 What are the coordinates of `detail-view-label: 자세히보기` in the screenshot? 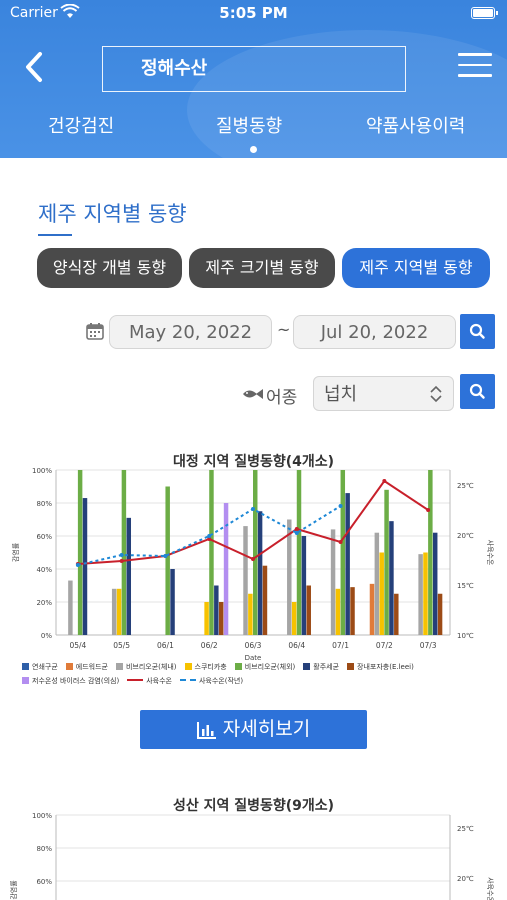 It's located at (266, 729).